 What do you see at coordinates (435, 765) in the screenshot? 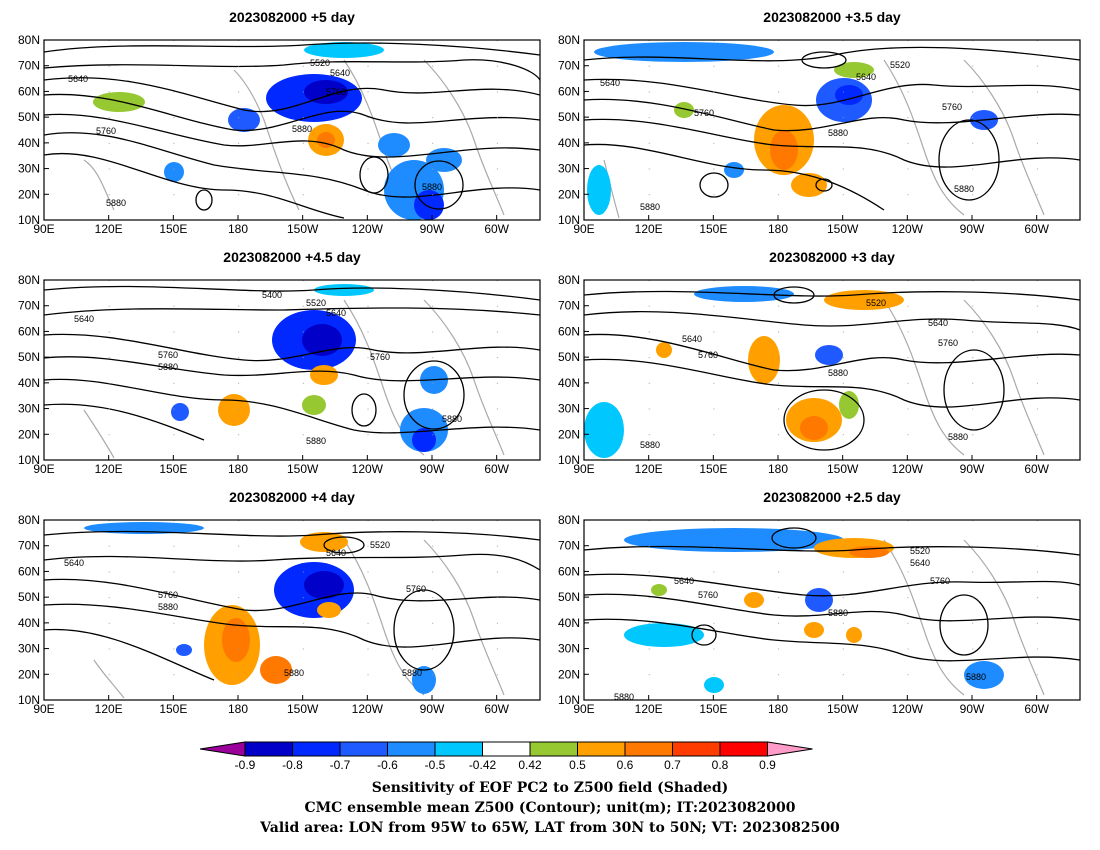
I see `colorbar-tick-label: -0.5` at bounding box center [435, 765].